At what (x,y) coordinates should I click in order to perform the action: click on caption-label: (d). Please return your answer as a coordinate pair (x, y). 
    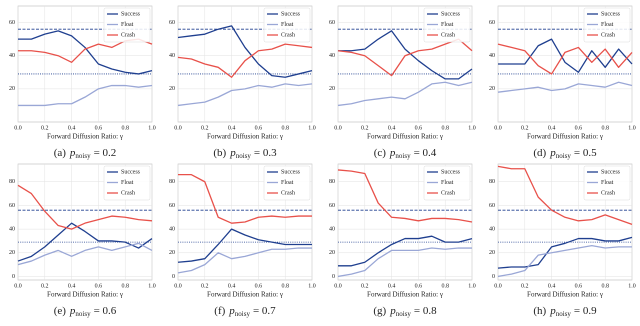
    Looking at the image, I should click on (539, 153).